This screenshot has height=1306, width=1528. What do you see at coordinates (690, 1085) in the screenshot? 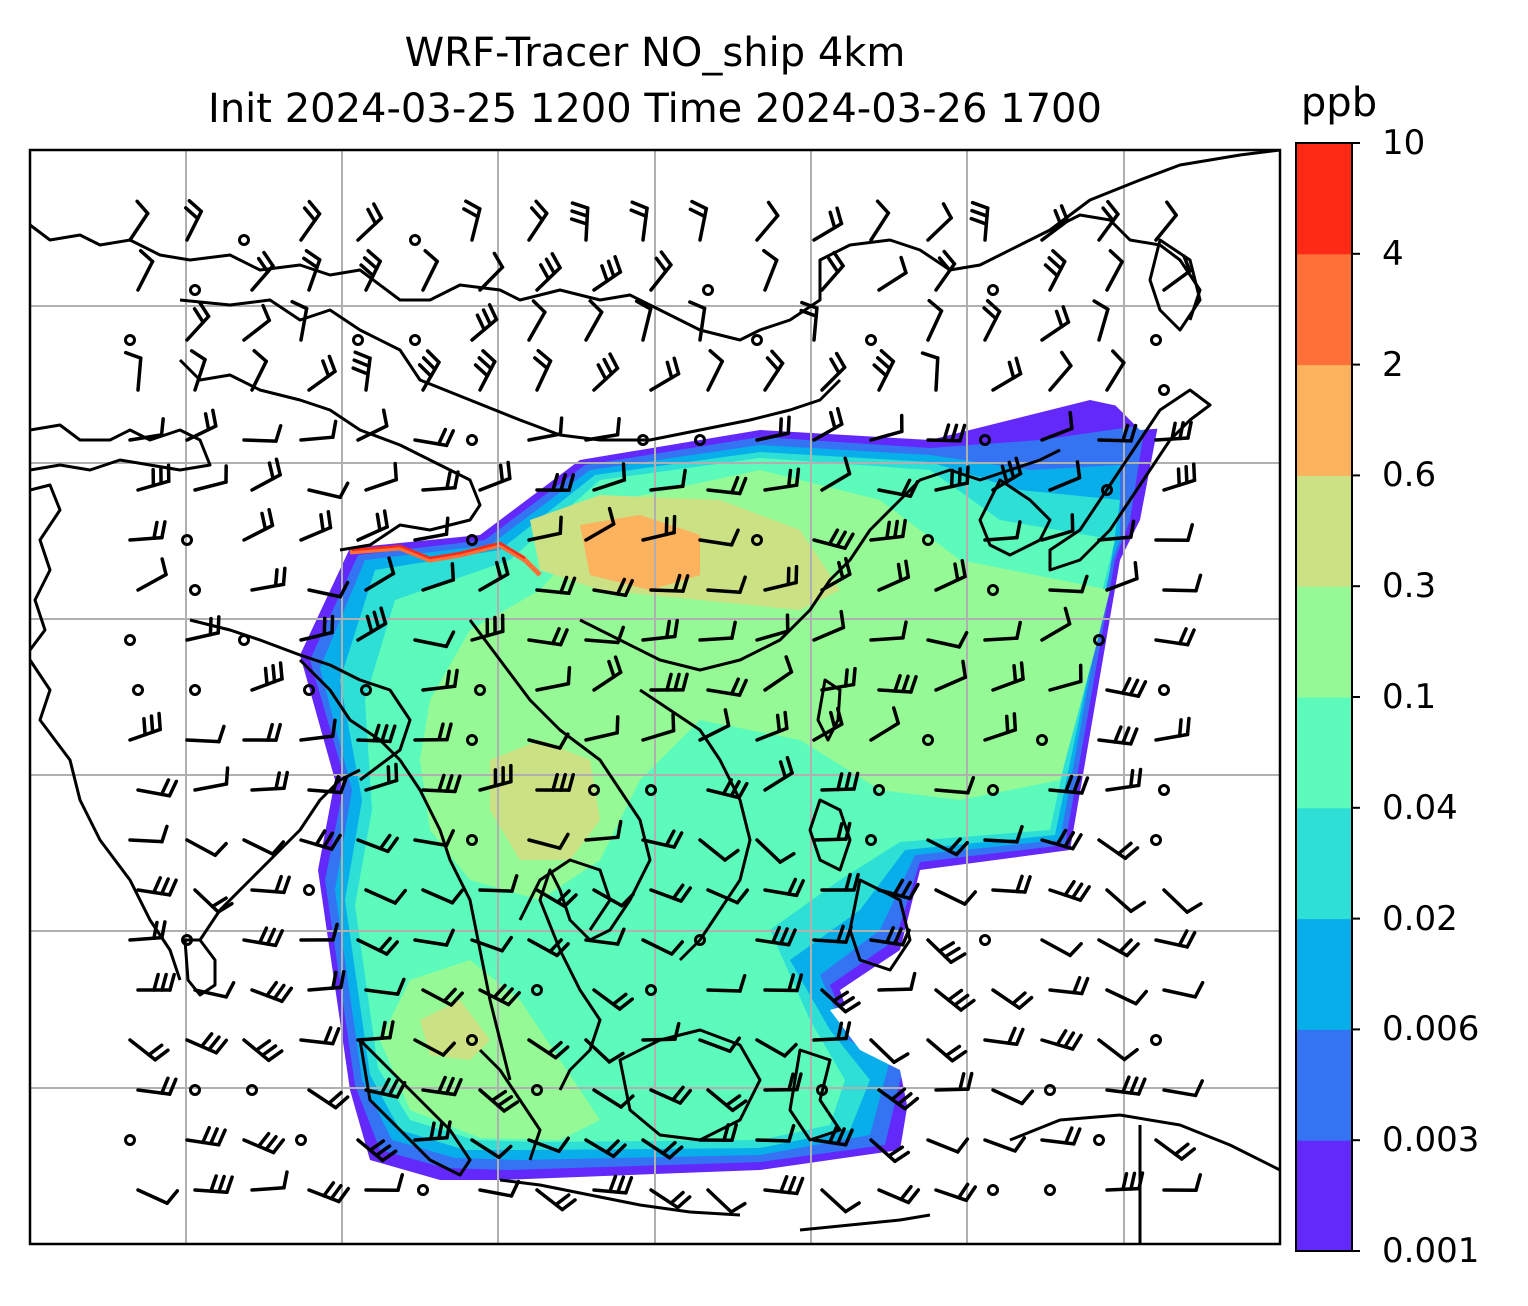
I see `coastline-borneo` at bounding box center [690, 1085].